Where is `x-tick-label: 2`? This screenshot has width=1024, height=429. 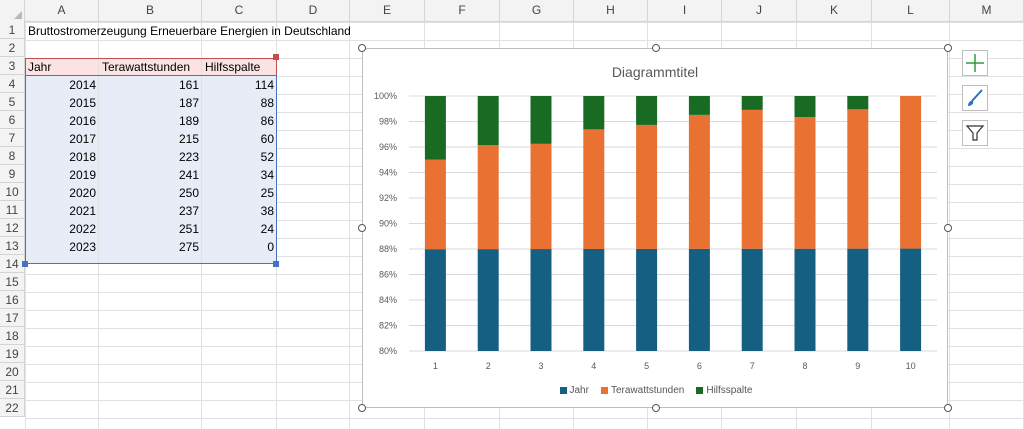
x-tick-label: 2 is located at coordinates (488, 366).